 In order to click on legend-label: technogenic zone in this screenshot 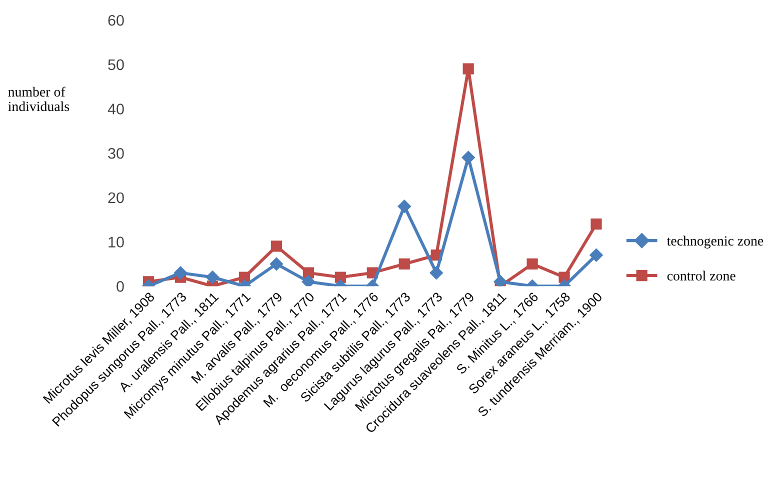, I will do `click(715, 242)`.